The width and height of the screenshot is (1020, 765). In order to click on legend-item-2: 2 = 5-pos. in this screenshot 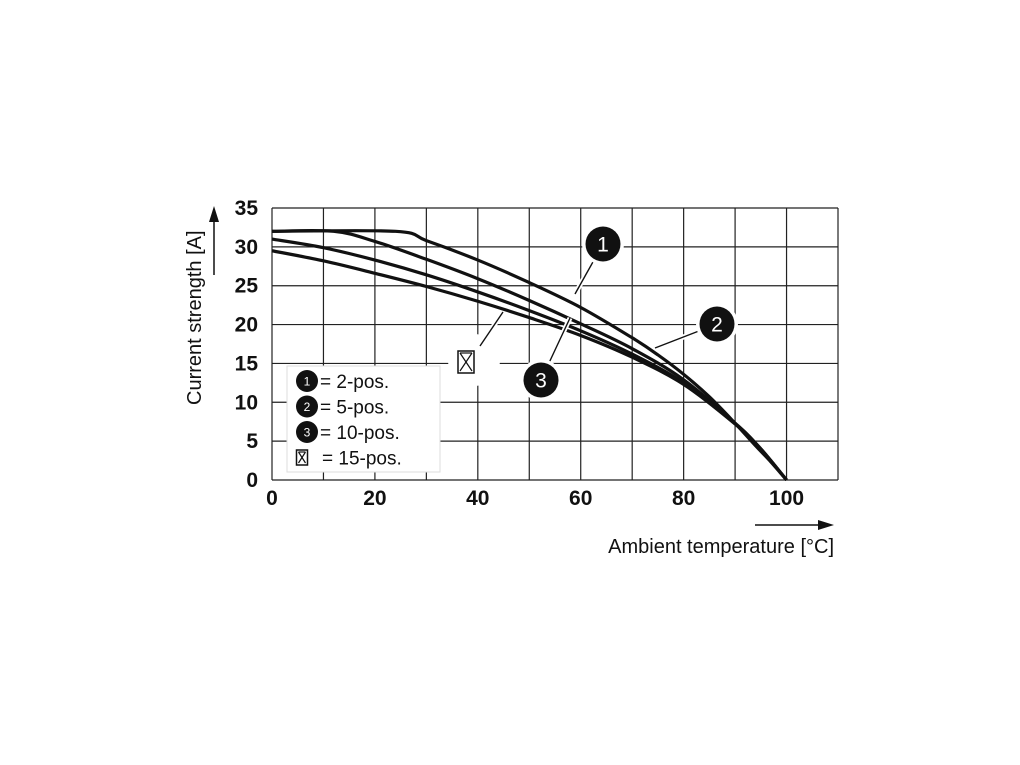, I will do `click(342, 407)`.